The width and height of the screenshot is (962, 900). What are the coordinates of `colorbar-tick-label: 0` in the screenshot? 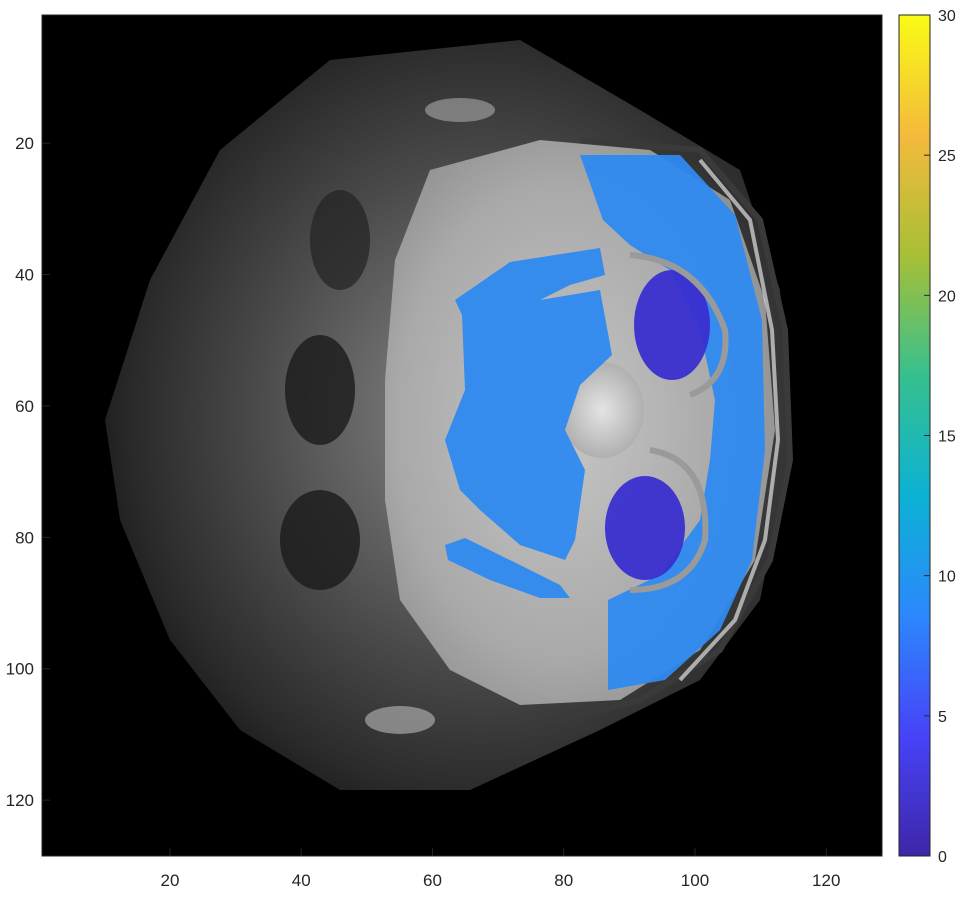 It's located at (942, 857).